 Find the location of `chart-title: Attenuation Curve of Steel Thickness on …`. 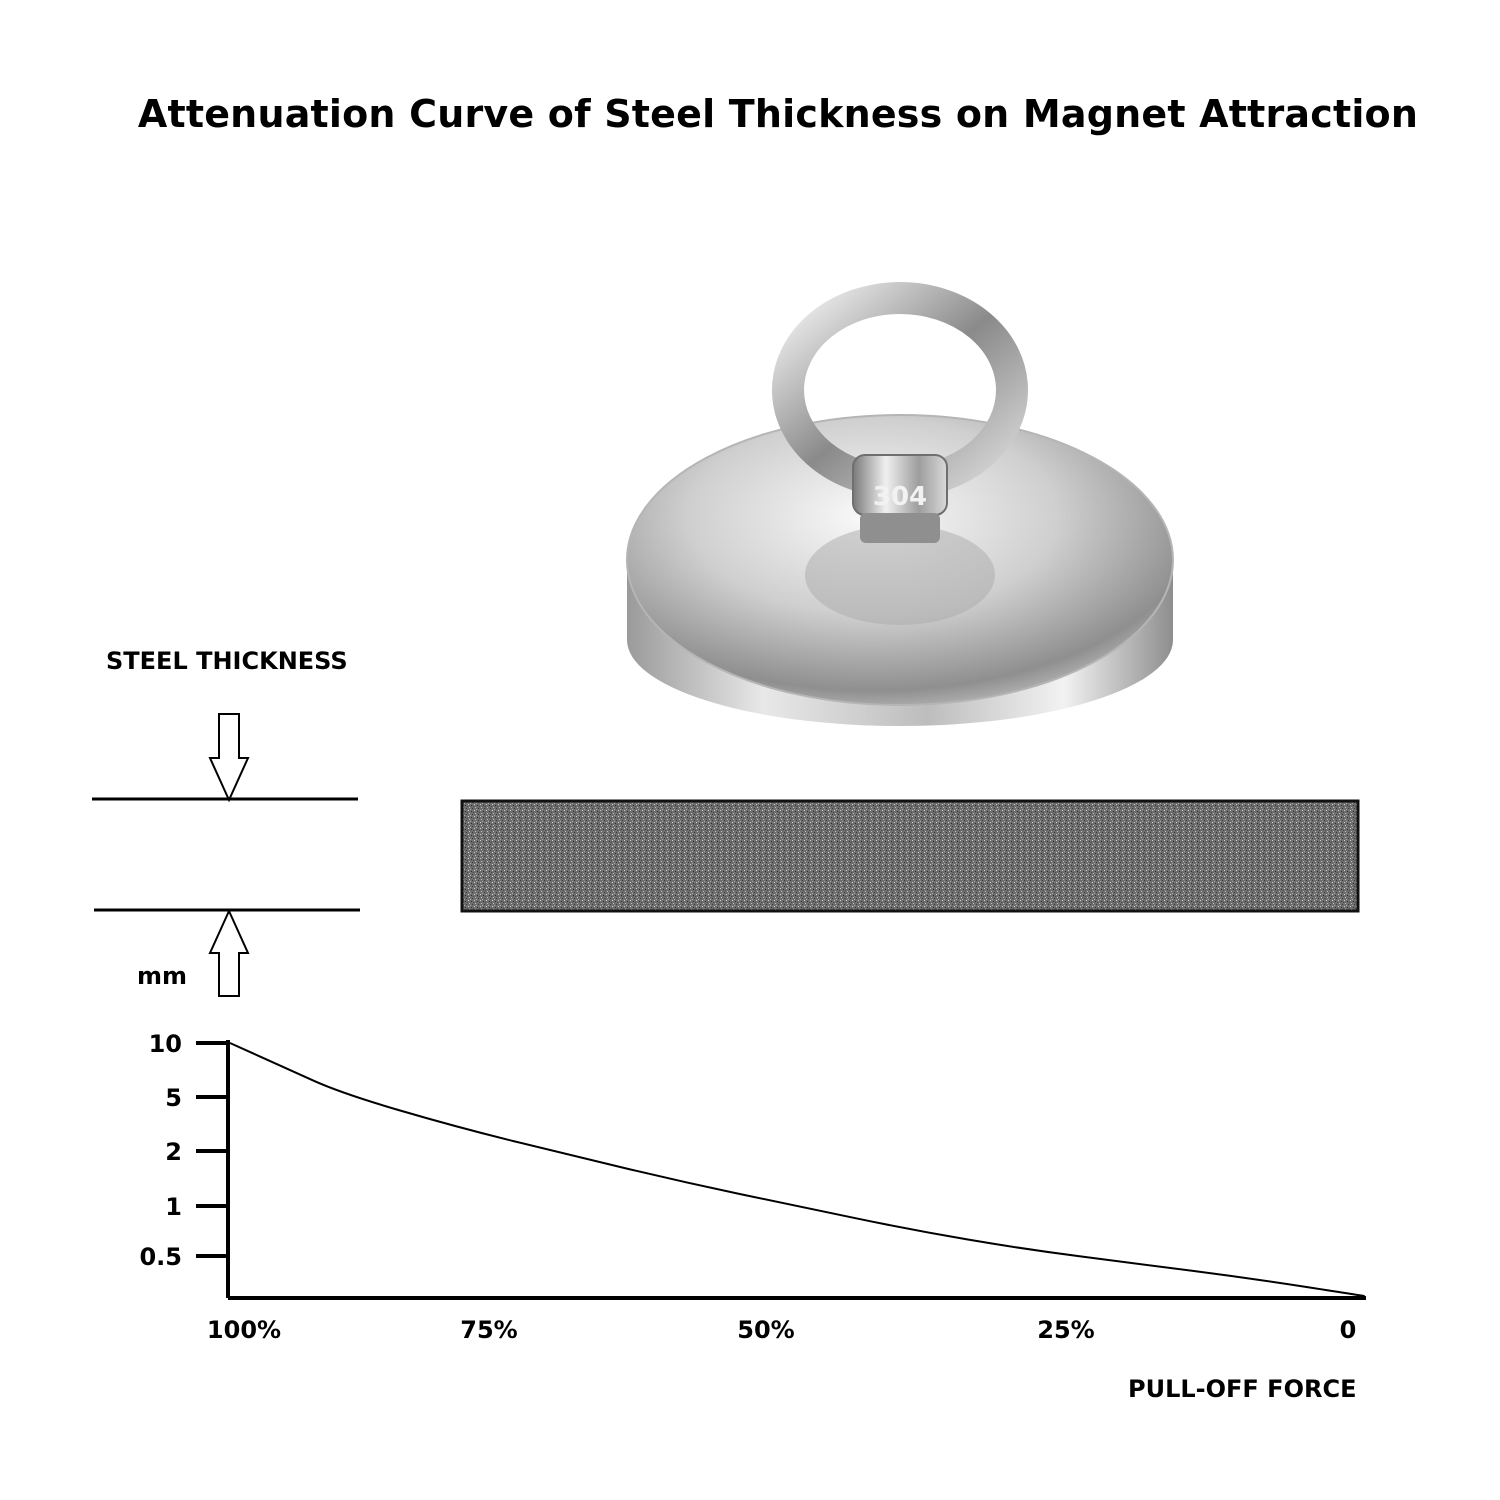

chart-title: Attenuation Curve of Steel Thickness on … is located at coordinates (778, 114).